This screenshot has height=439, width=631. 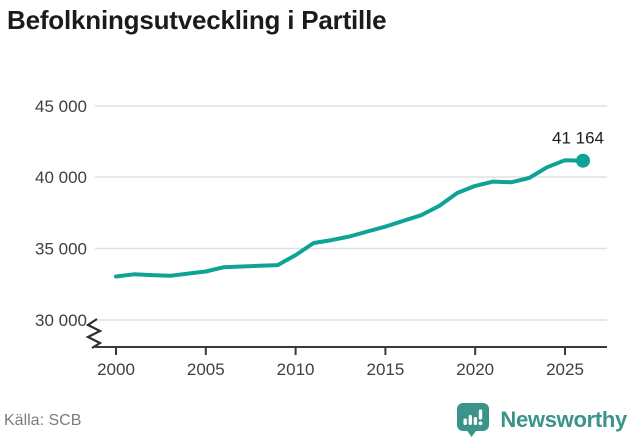 I want to click on y-axis-labels: 45 000 40 000 35 000 30 000, so click(x=61, y=213).